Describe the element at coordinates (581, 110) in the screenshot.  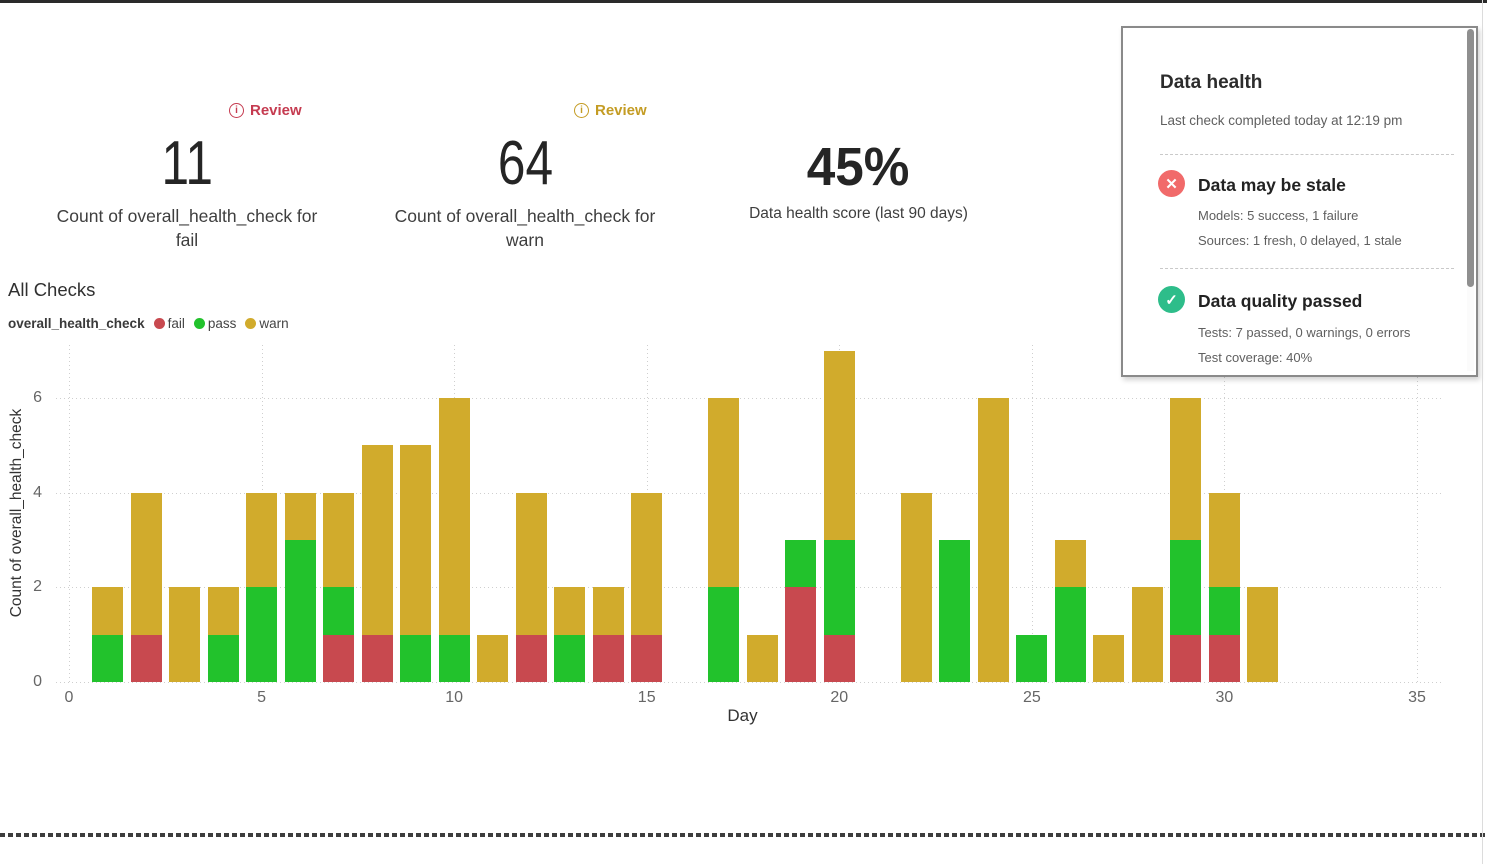
I see `info-icon: i` at that location.